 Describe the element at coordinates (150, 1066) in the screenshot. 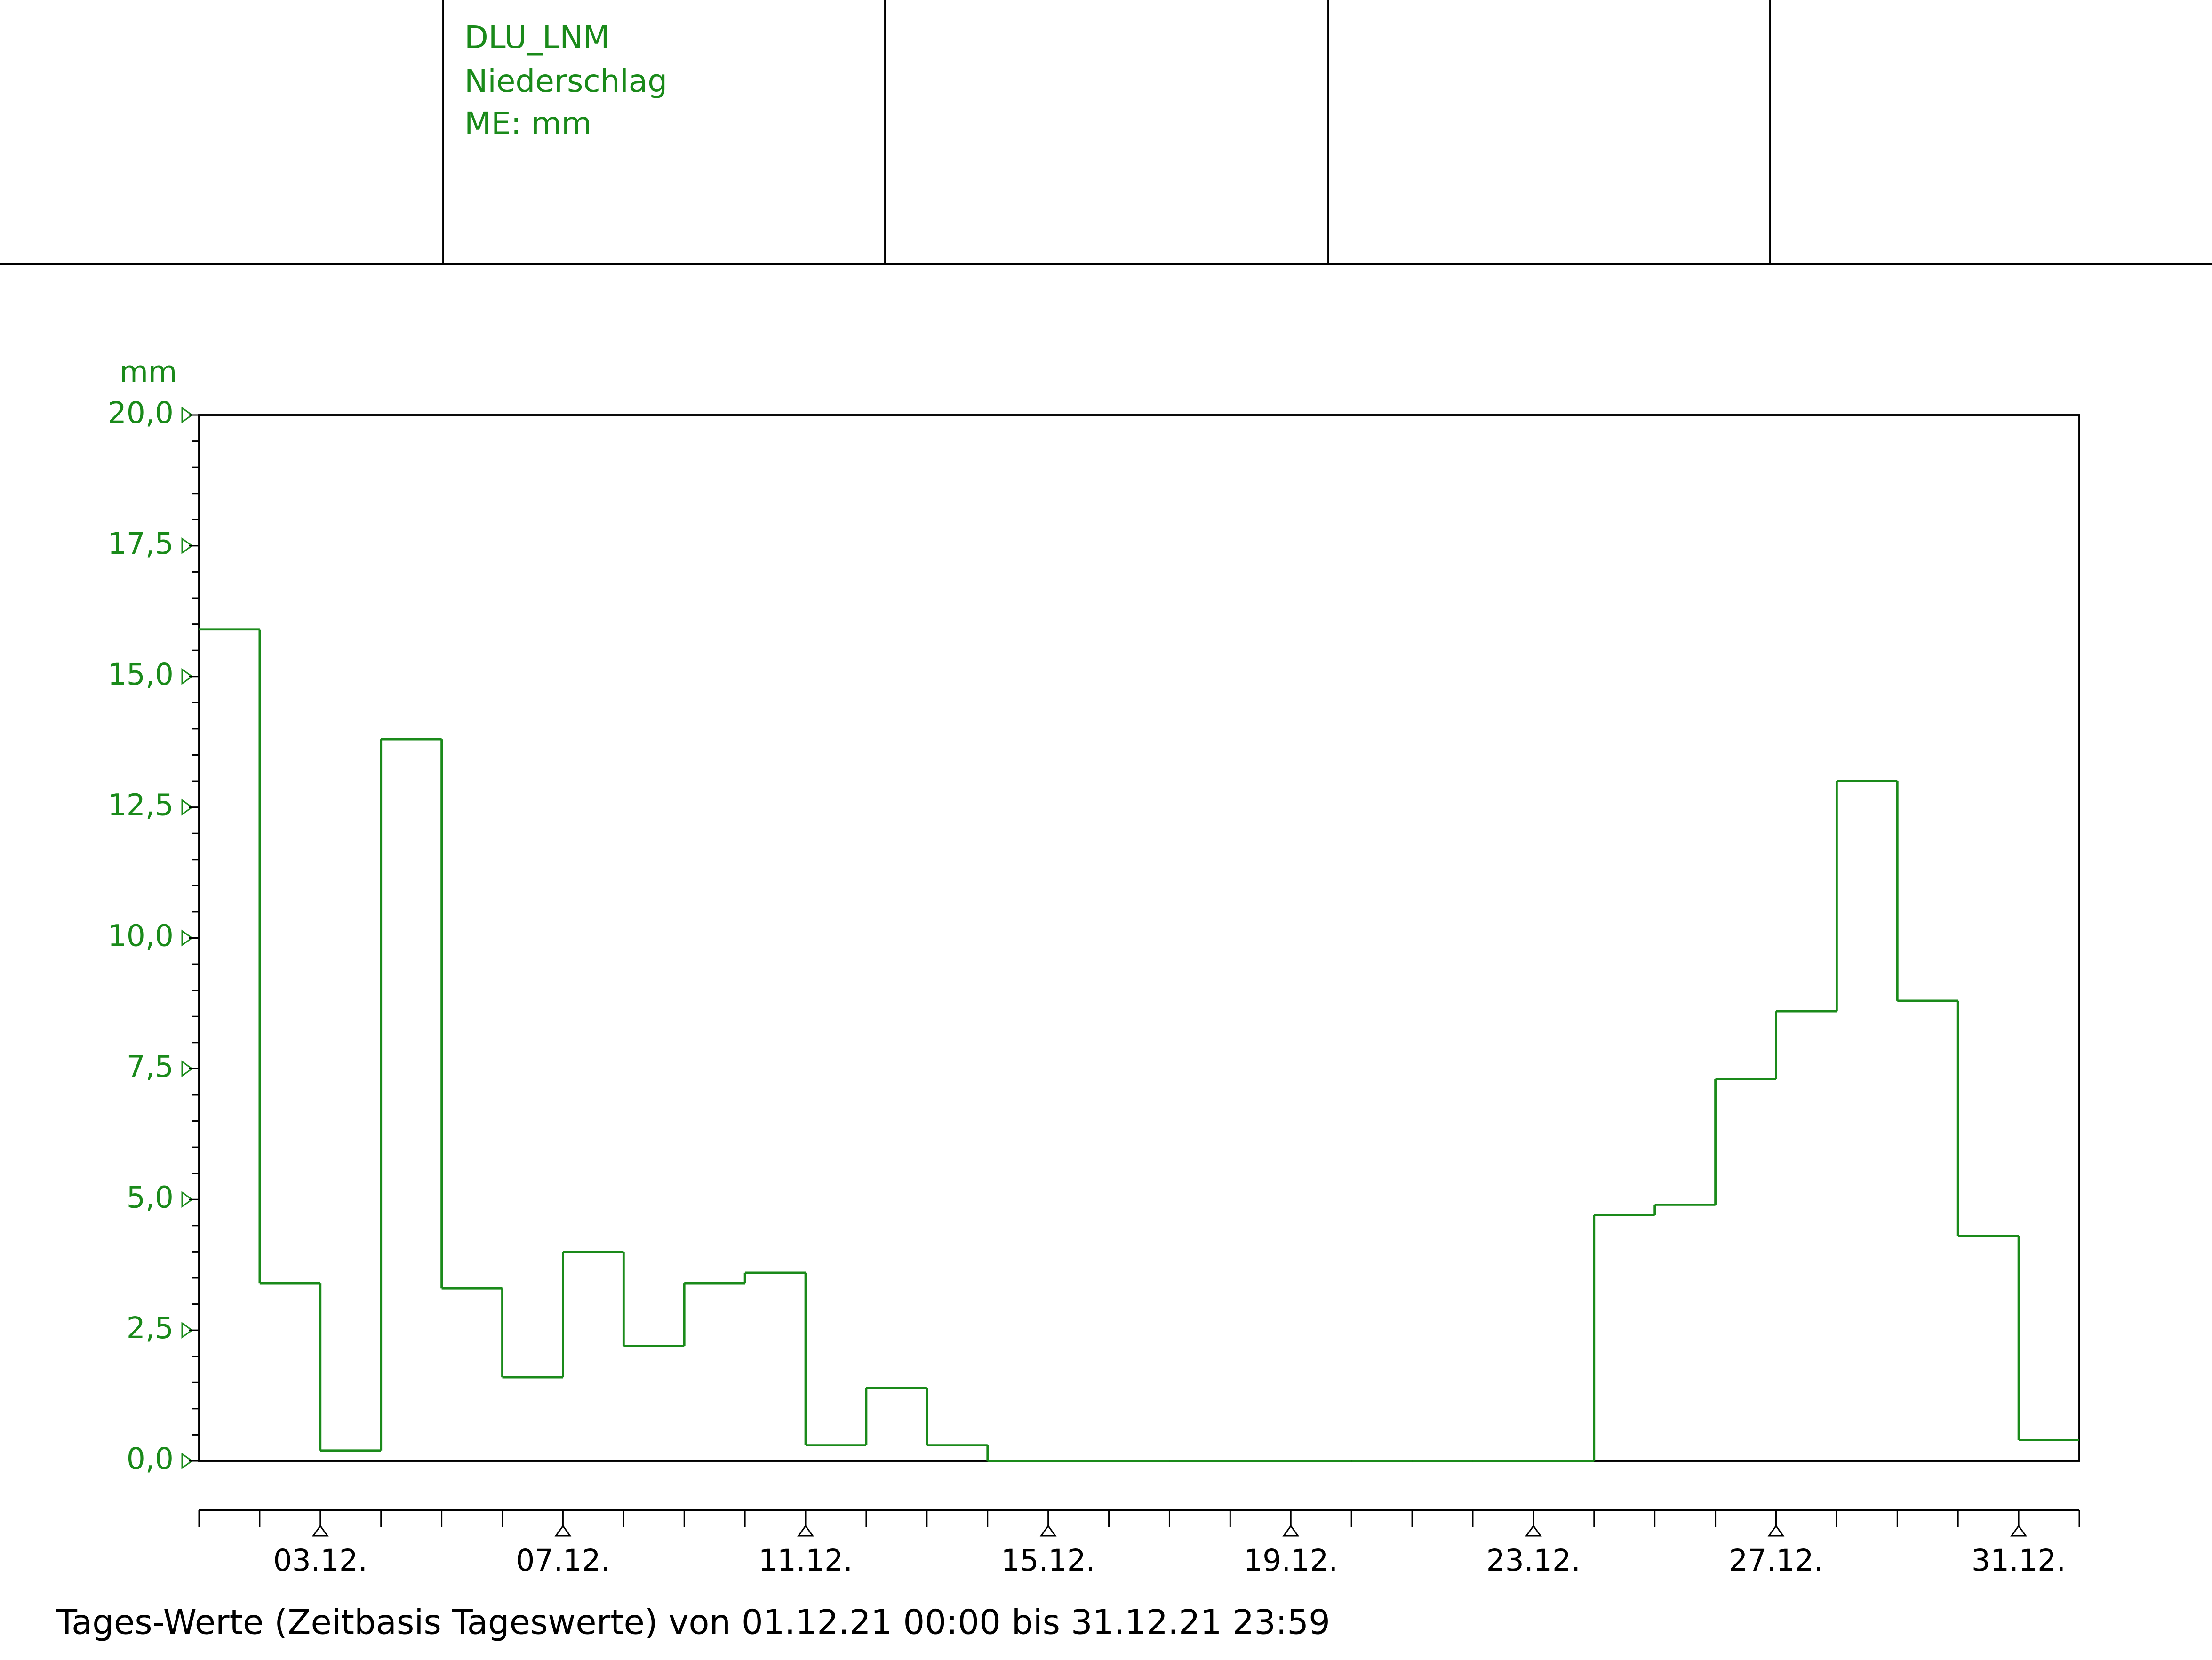

I see `y-tick-label: 7,5` at that location.